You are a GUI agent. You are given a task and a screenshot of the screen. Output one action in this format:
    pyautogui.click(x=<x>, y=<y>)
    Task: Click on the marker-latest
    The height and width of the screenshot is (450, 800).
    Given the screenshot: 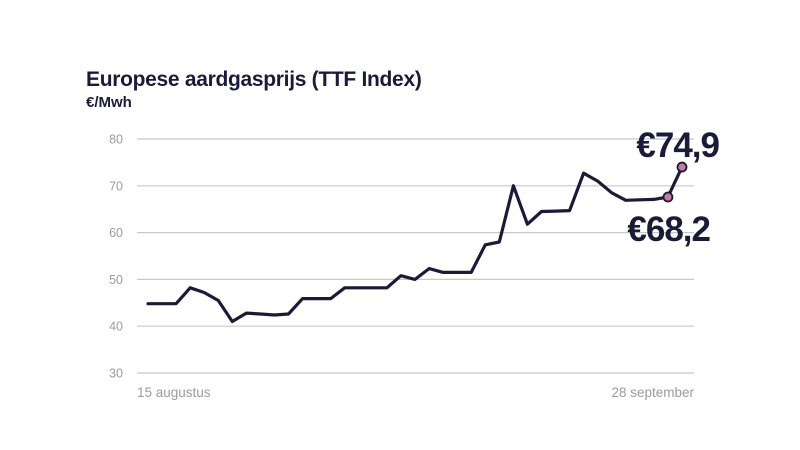 What is the action you would take?
    pyautogui.click(x=682, y=167)
    